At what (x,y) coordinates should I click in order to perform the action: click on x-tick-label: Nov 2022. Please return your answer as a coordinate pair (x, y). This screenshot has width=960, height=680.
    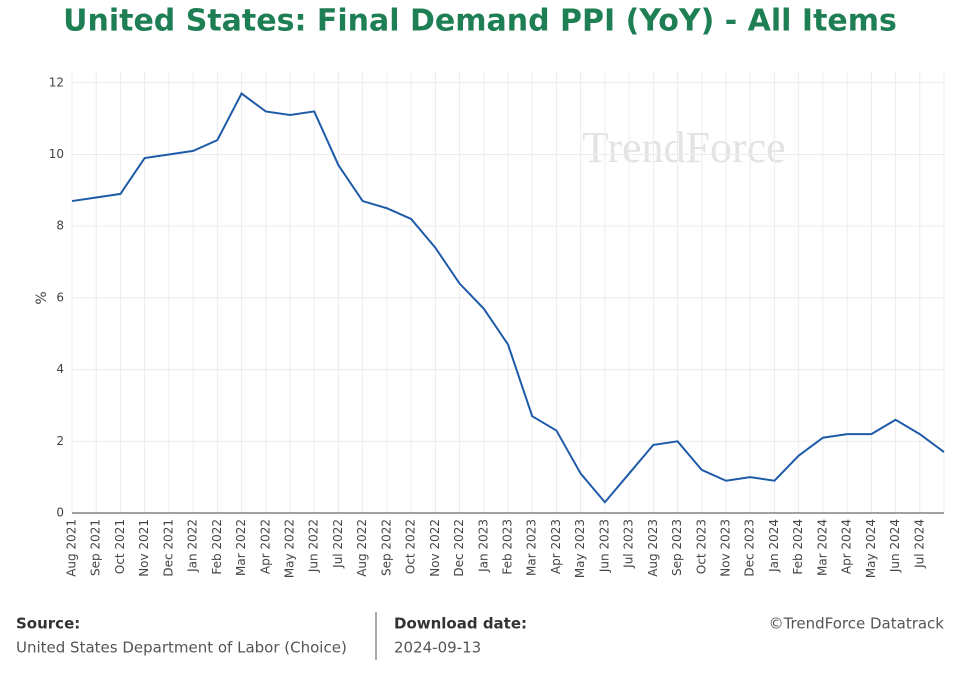
    Looking at the image, I should click on (435, 548).